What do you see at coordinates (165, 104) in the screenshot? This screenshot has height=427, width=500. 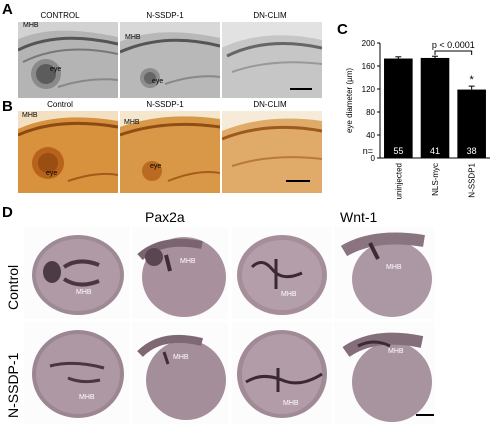 I see `panel-b-header-nssdp1: N-SSDP-1` at bounding box center [165, 104].